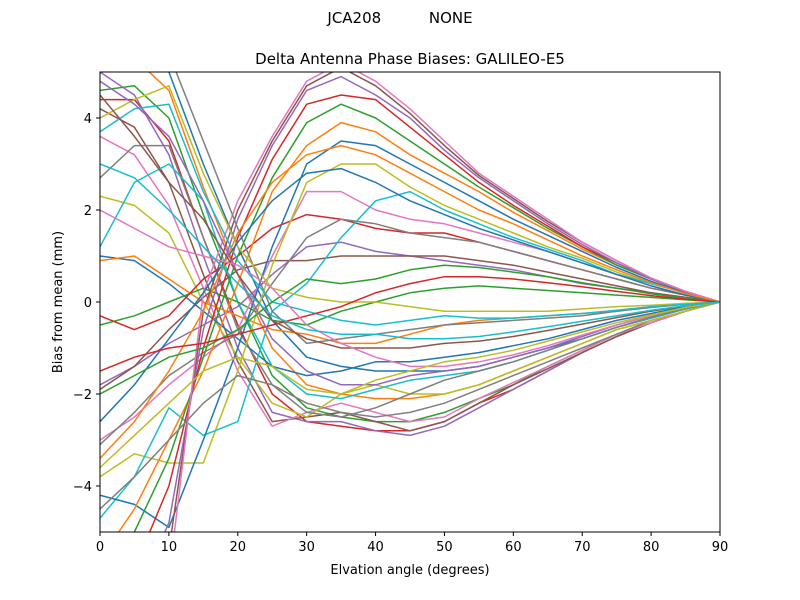 Image resolution: width=800 pixels, height=600 pixels. What do you see at coordinates (651, 547) in the screenshot?
I see `x-tick-label: 80` at bounding box center [651, 547].